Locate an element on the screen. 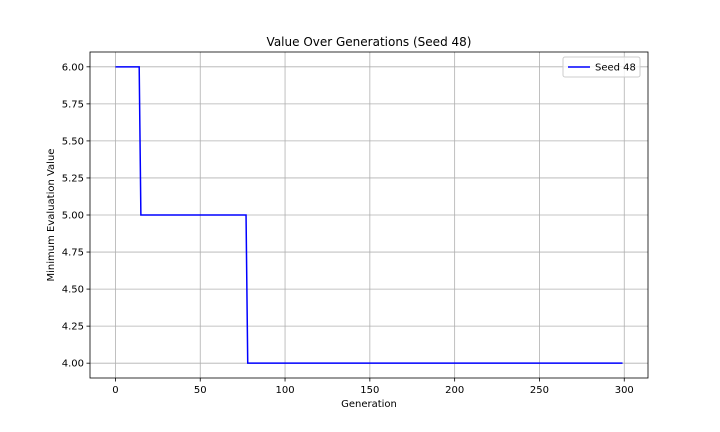 The height and width of the screenshot is (432, 720). x-tick-label: 150 is located at coordinates (369, 390).